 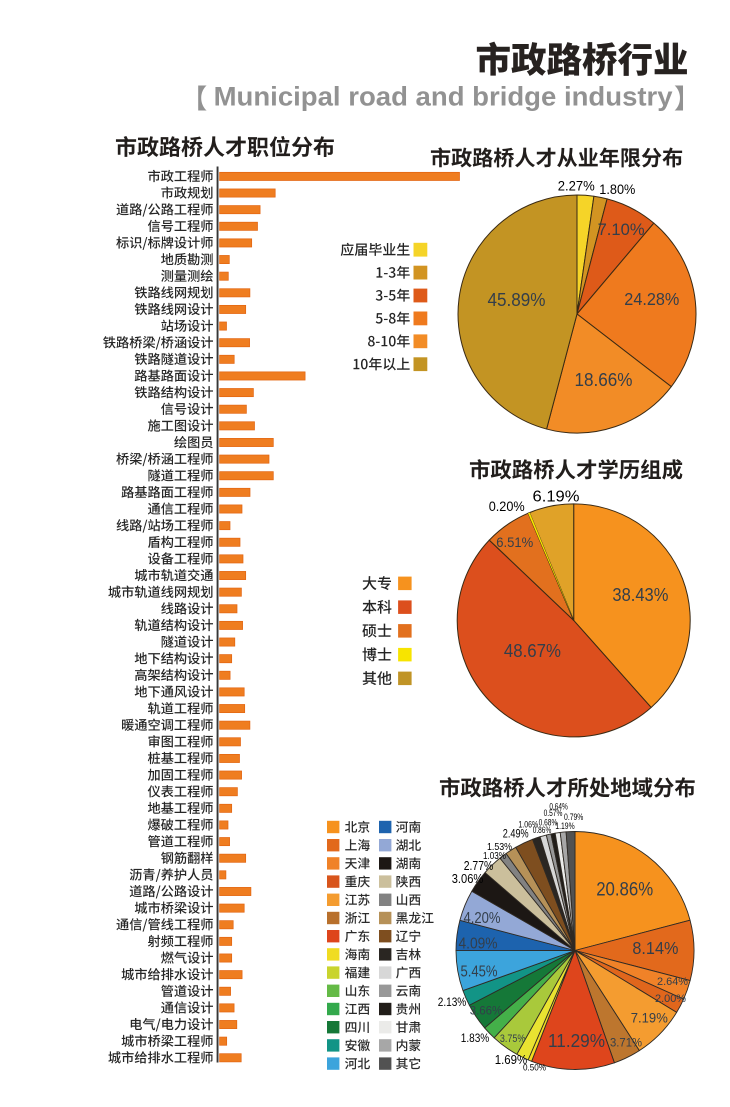 What do you see at coordinates (478, 944) in the screenshot?
I see `svg-text: 4.09%` at bounding box center [478, 944].